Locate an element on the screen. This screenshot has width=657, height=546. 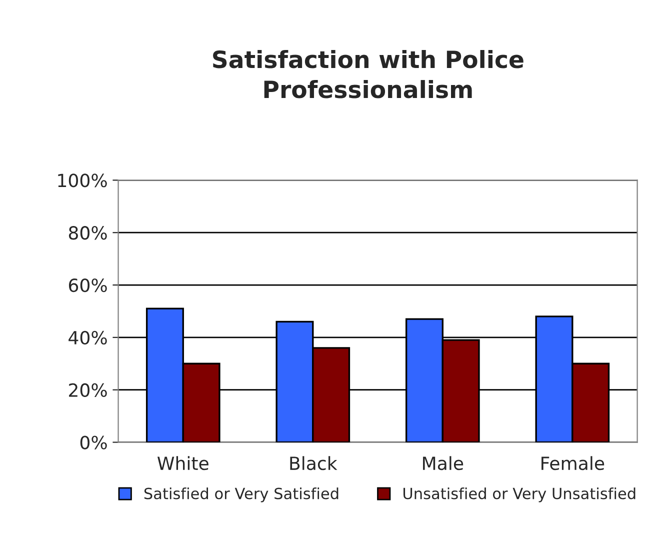
y-tick-label: 60% is located at coordinates (87, 285).